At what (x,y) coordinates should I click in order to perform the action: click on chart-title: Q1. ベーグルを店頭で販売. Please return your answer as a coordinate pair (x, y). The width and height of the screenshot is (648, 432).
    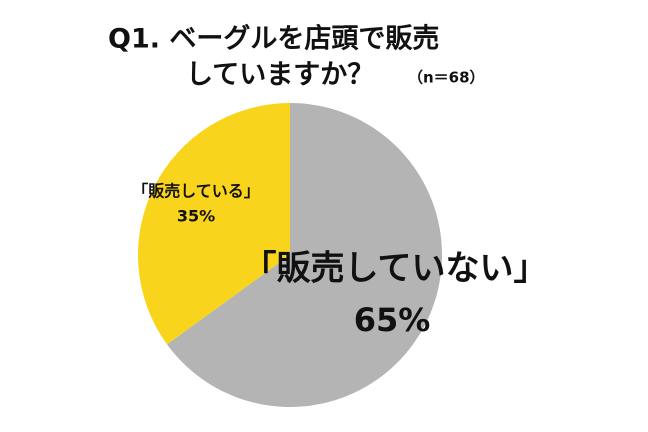
    Looking at the image, I should click on (273, 39).